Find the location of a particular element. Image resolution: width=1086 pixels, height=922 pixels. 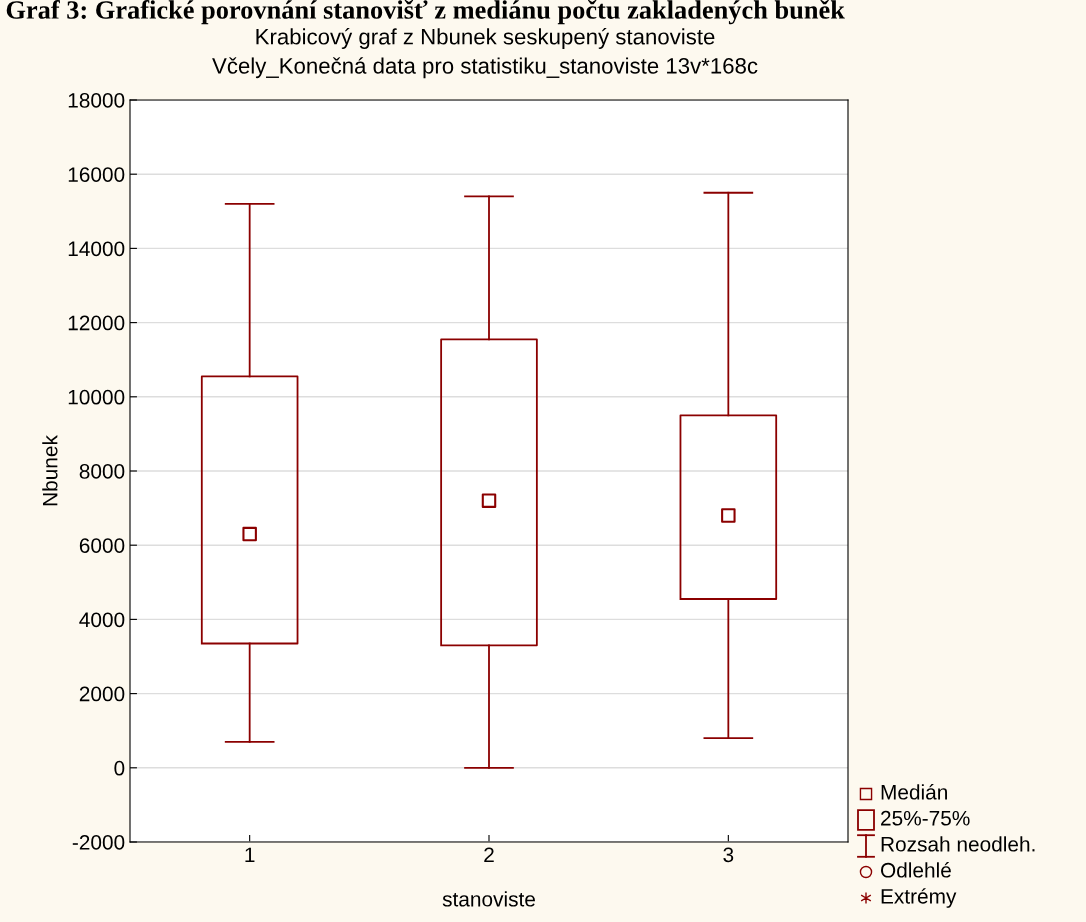

x-tick-label: 1 is located at coordinates (250, 854).